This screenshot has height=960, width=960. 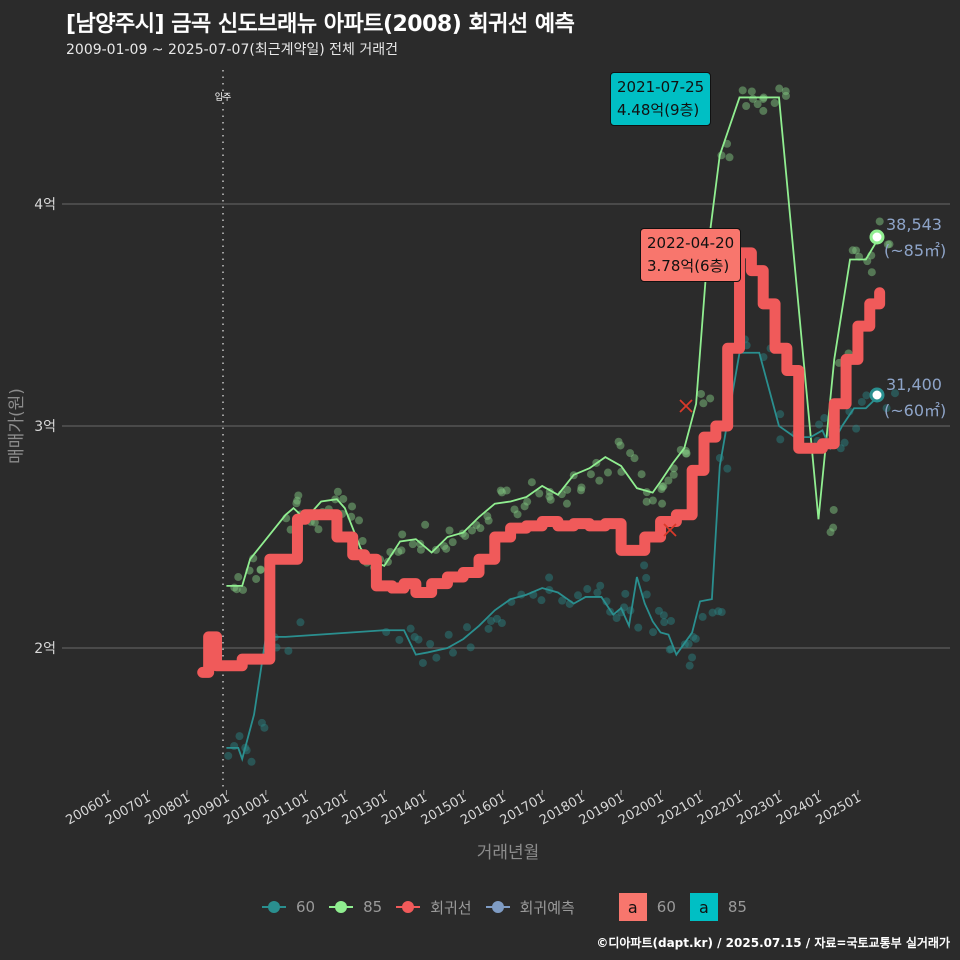 I want to click on y-axis-ticks: 2억 3억 4억, so click(x=45, y=427).